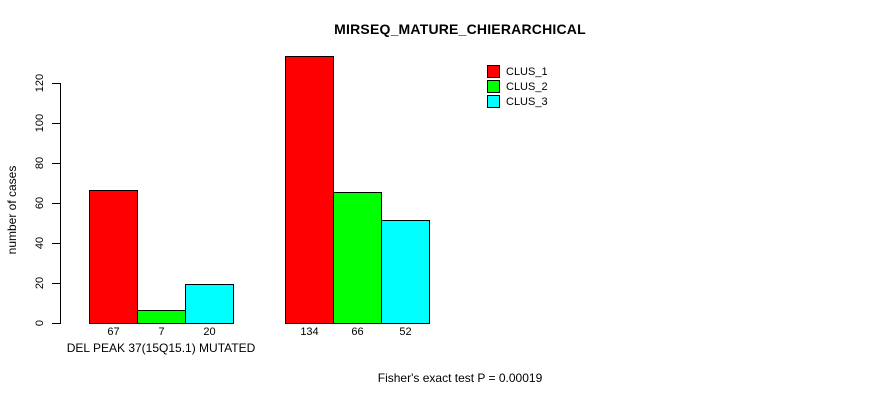 The image size is (890, 400). What do you see at coordinates (40, 203) in the screenshot?
I see `y-tick-label: 60` at bounding box center [40, 203].